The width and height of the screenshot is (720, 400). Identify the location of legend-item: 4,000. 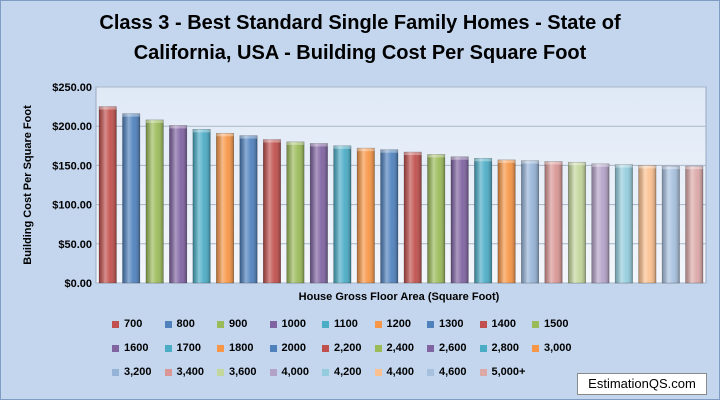
(289, 372).